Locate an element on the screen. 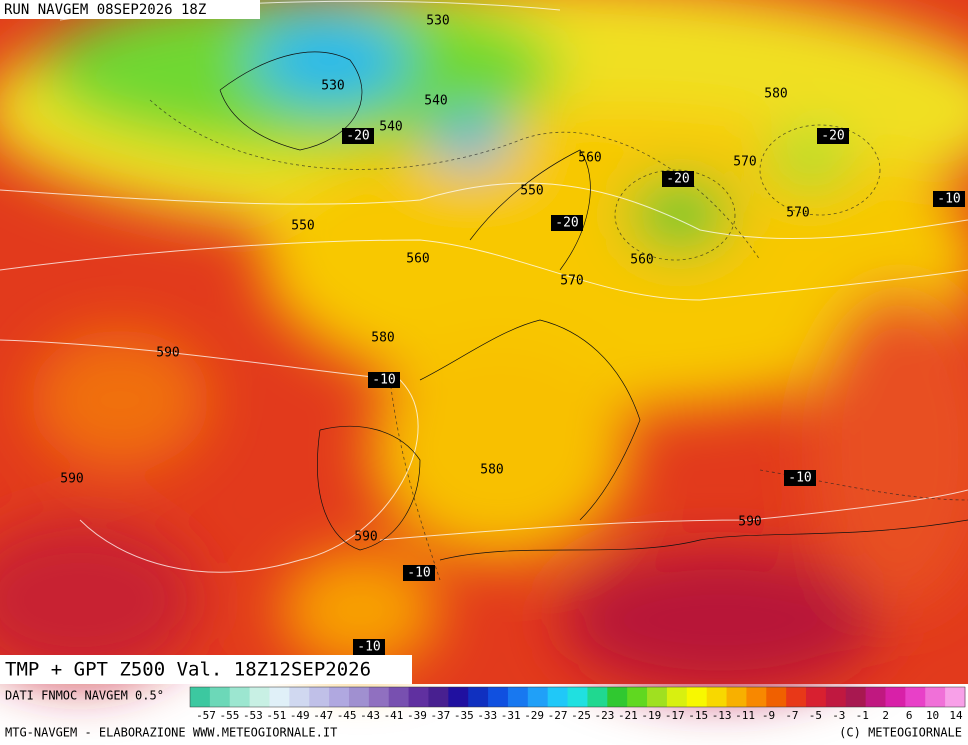  scale-label: -7 is located at coordinates (791, 715).